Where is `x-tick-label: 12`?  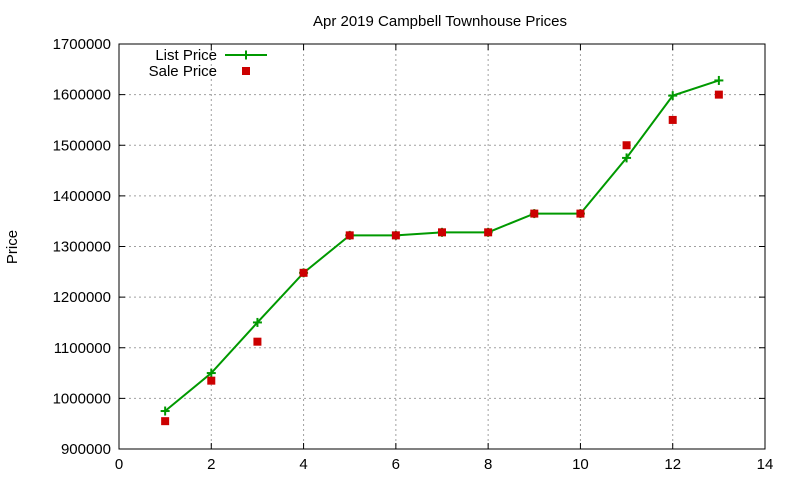
x-tick-label: 12 is located at coordinates (672, 464).